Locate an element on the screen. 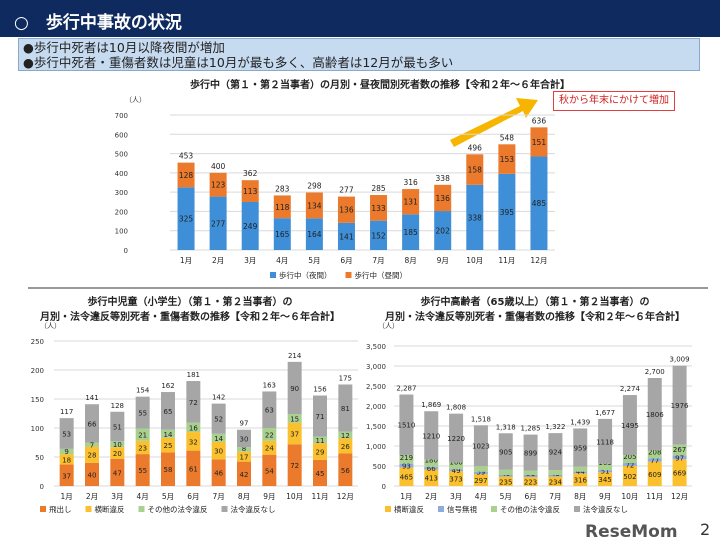 Image resolution: width=720 pixels, height=556 pixels. x-tick-label: 9月 is located at coordinates (269, 496).